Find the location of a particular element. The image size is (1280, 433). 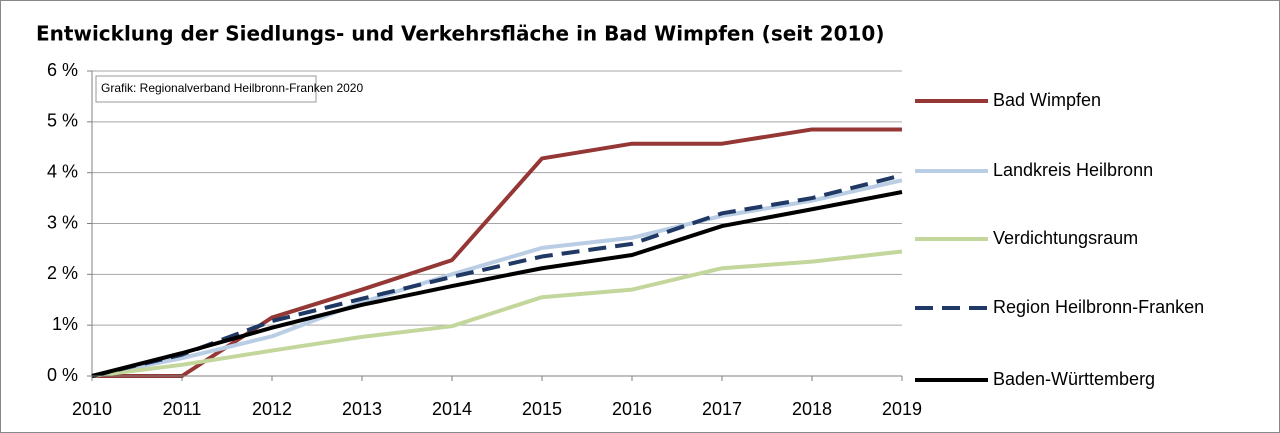

legend-label: Baden-Württemberg is located at coordinates (1074, 379).